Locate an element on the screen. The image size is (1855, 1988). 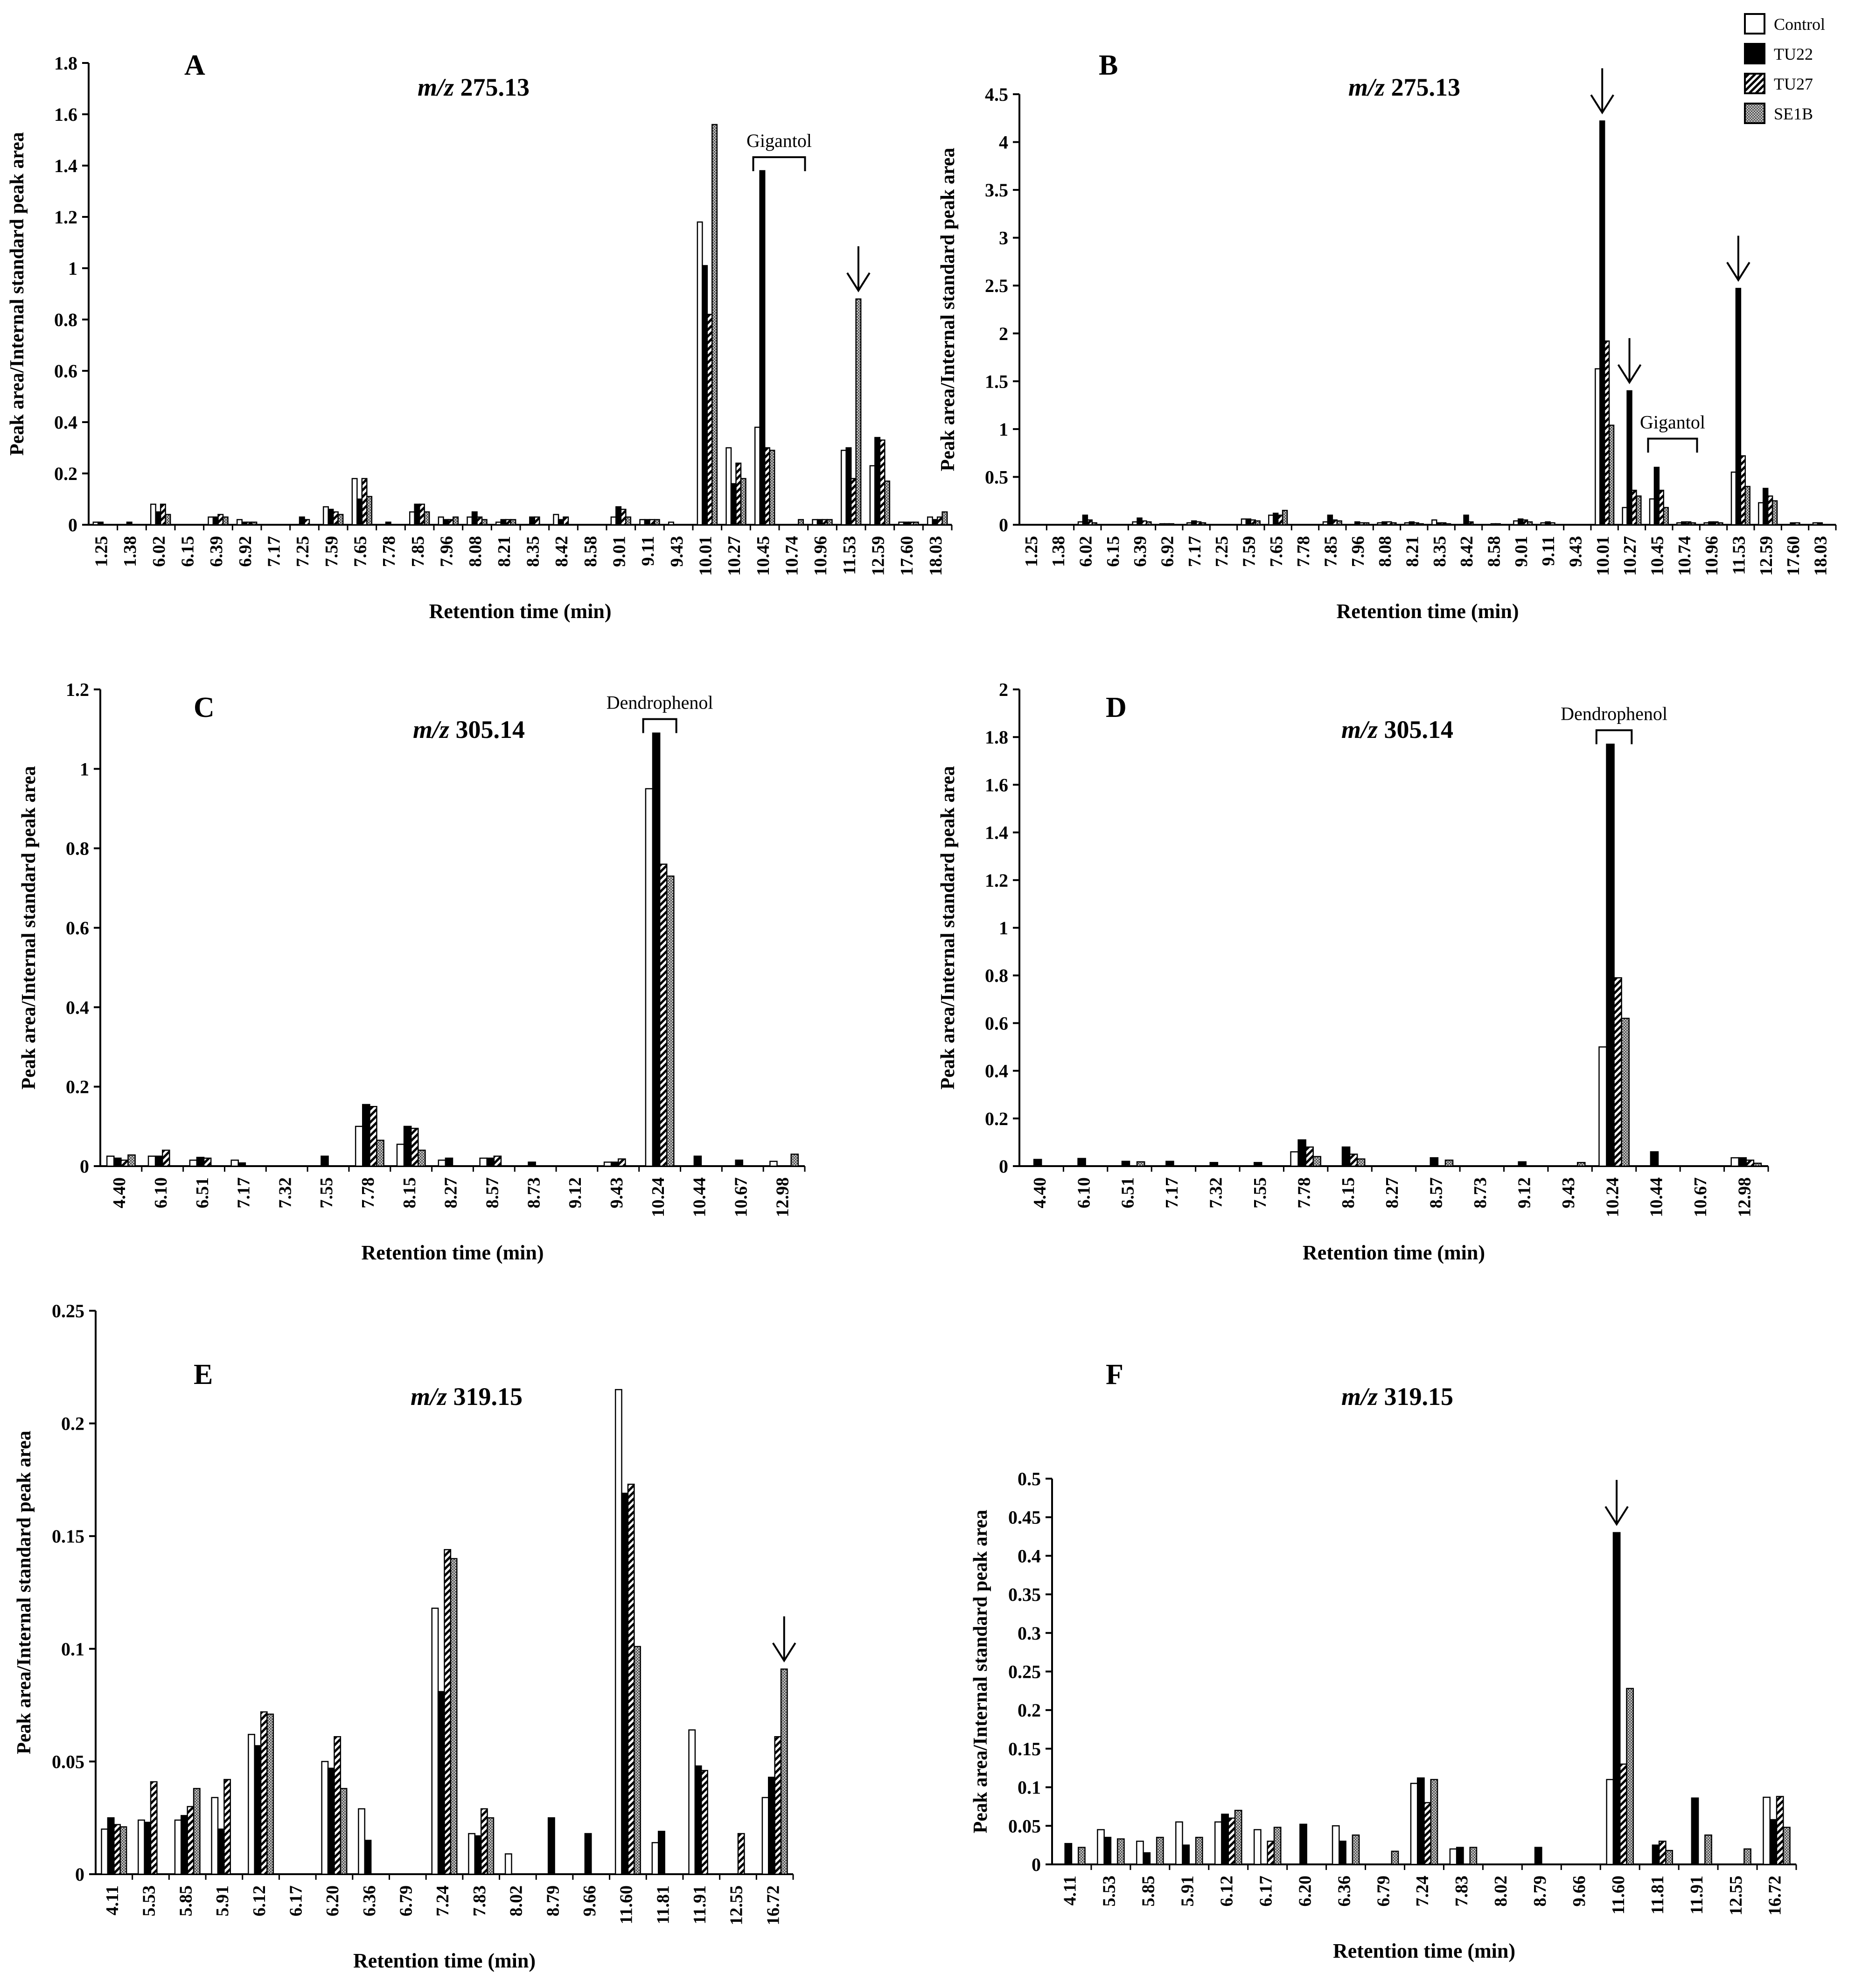
x-tick-label: 16.72 is located at coordinates (773, 1905).